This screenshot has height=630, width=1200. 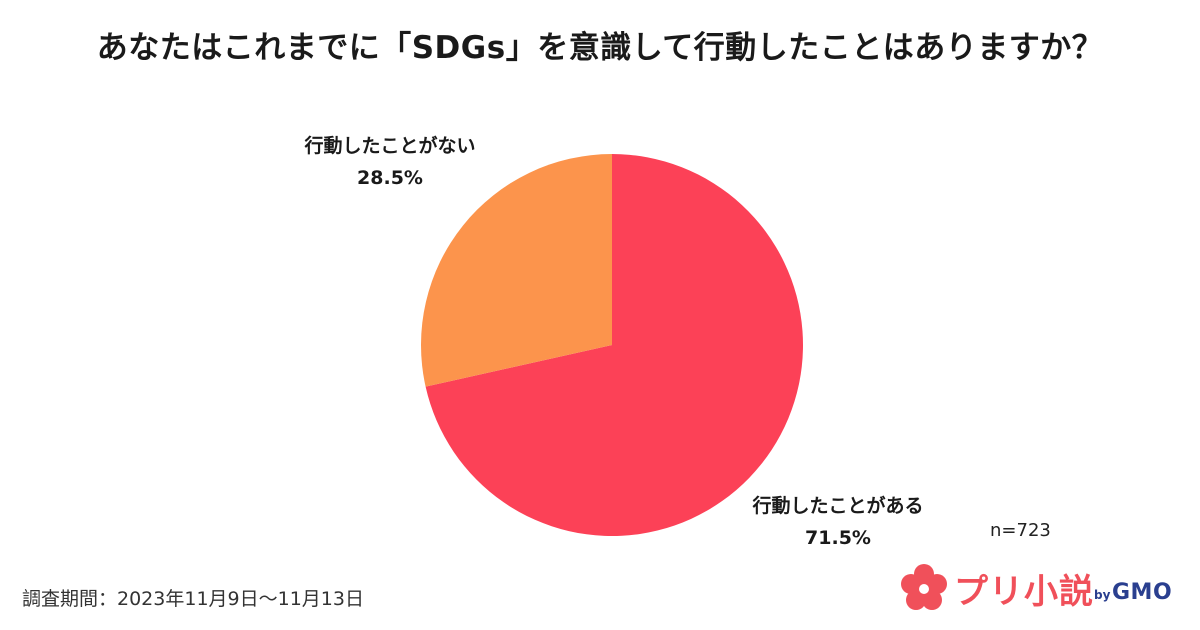 I want to click on logo-brand: GMO, so click(x=1142, y=592).